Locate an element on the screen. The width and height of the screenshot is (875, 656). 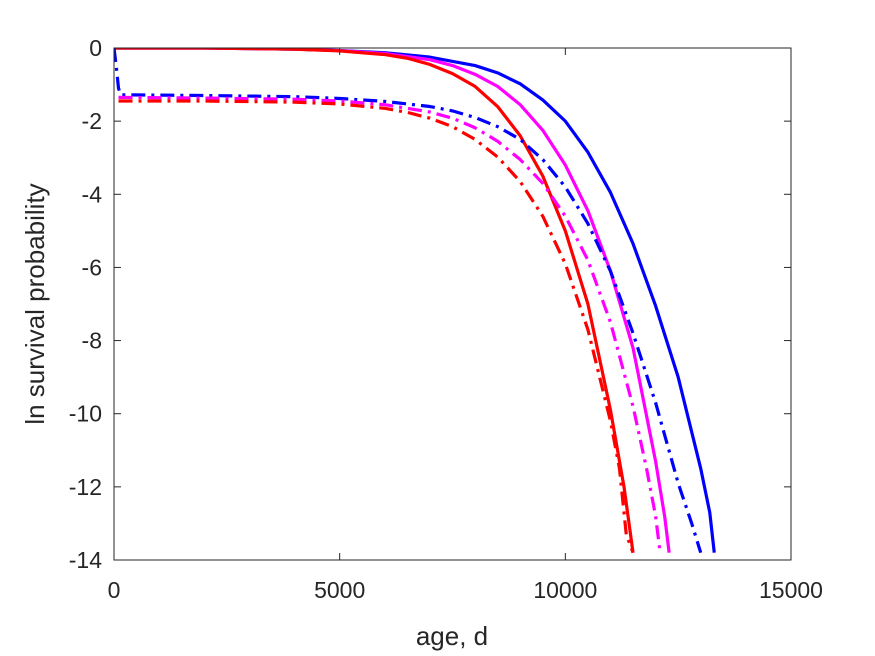
y-tick-label: -12 is located at coordinates (85, 487).